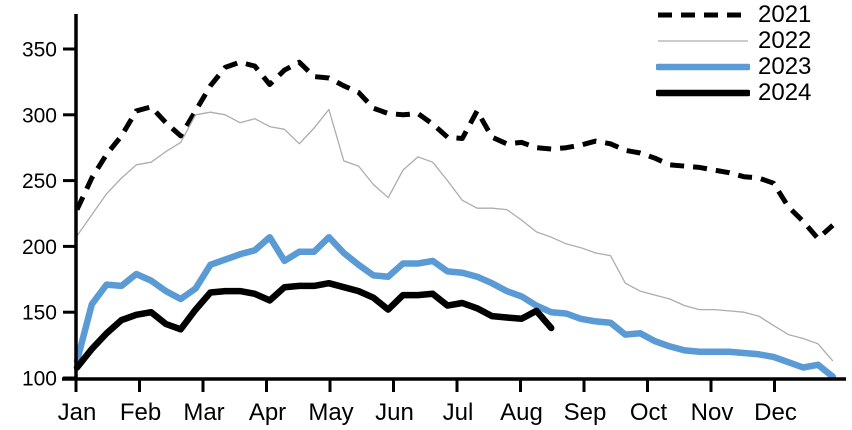 This screenshot has width=852, height=430. What do you see at coordinates (39, 50) in the screenshot?
I see `y-axis-tick-label: 350` at bounding box center [39, 50].